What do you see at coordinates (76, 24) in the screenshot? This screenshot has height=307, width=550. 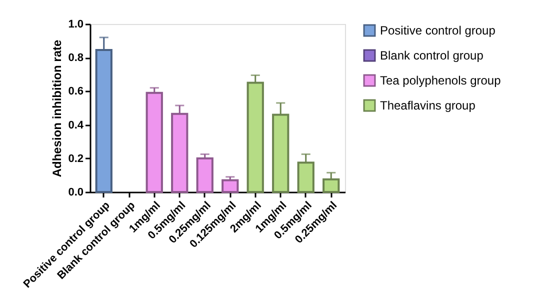 I see `y-tick-label: 1.0` at bounding box center [76, 24].